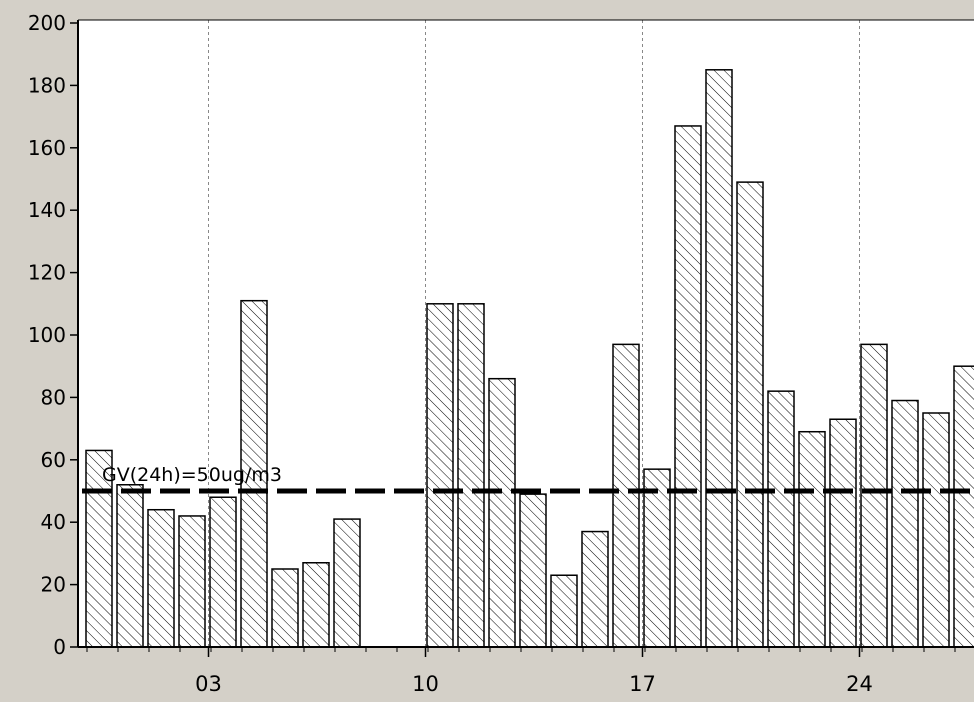  What do you see at coordinates (642, 684) in the screenshot?
I see `x-tick-label-17: 17` at bounding box center [642, 684].